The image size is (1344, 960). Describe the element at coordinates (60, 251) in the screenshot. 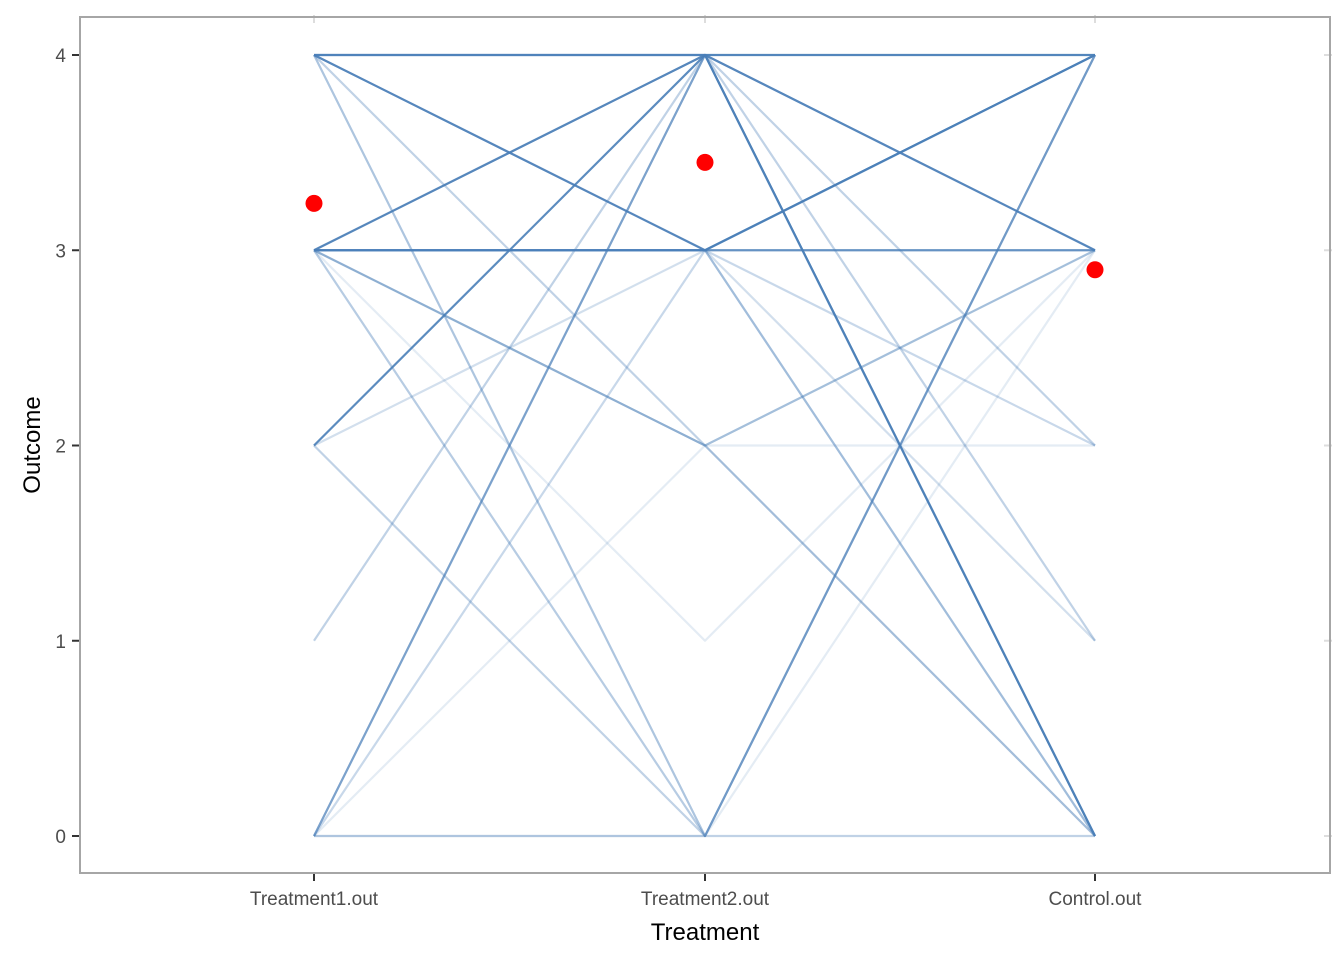

I see `y-tick-label-3: 3` at that location.